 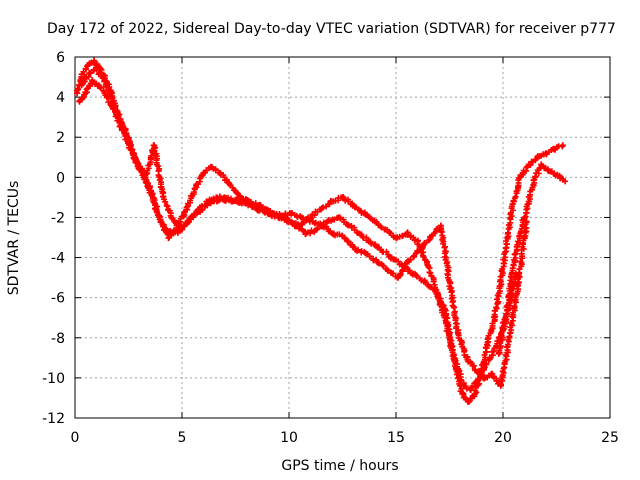 I want to click on y-tick-label: 0, so click(x=60, y=178).